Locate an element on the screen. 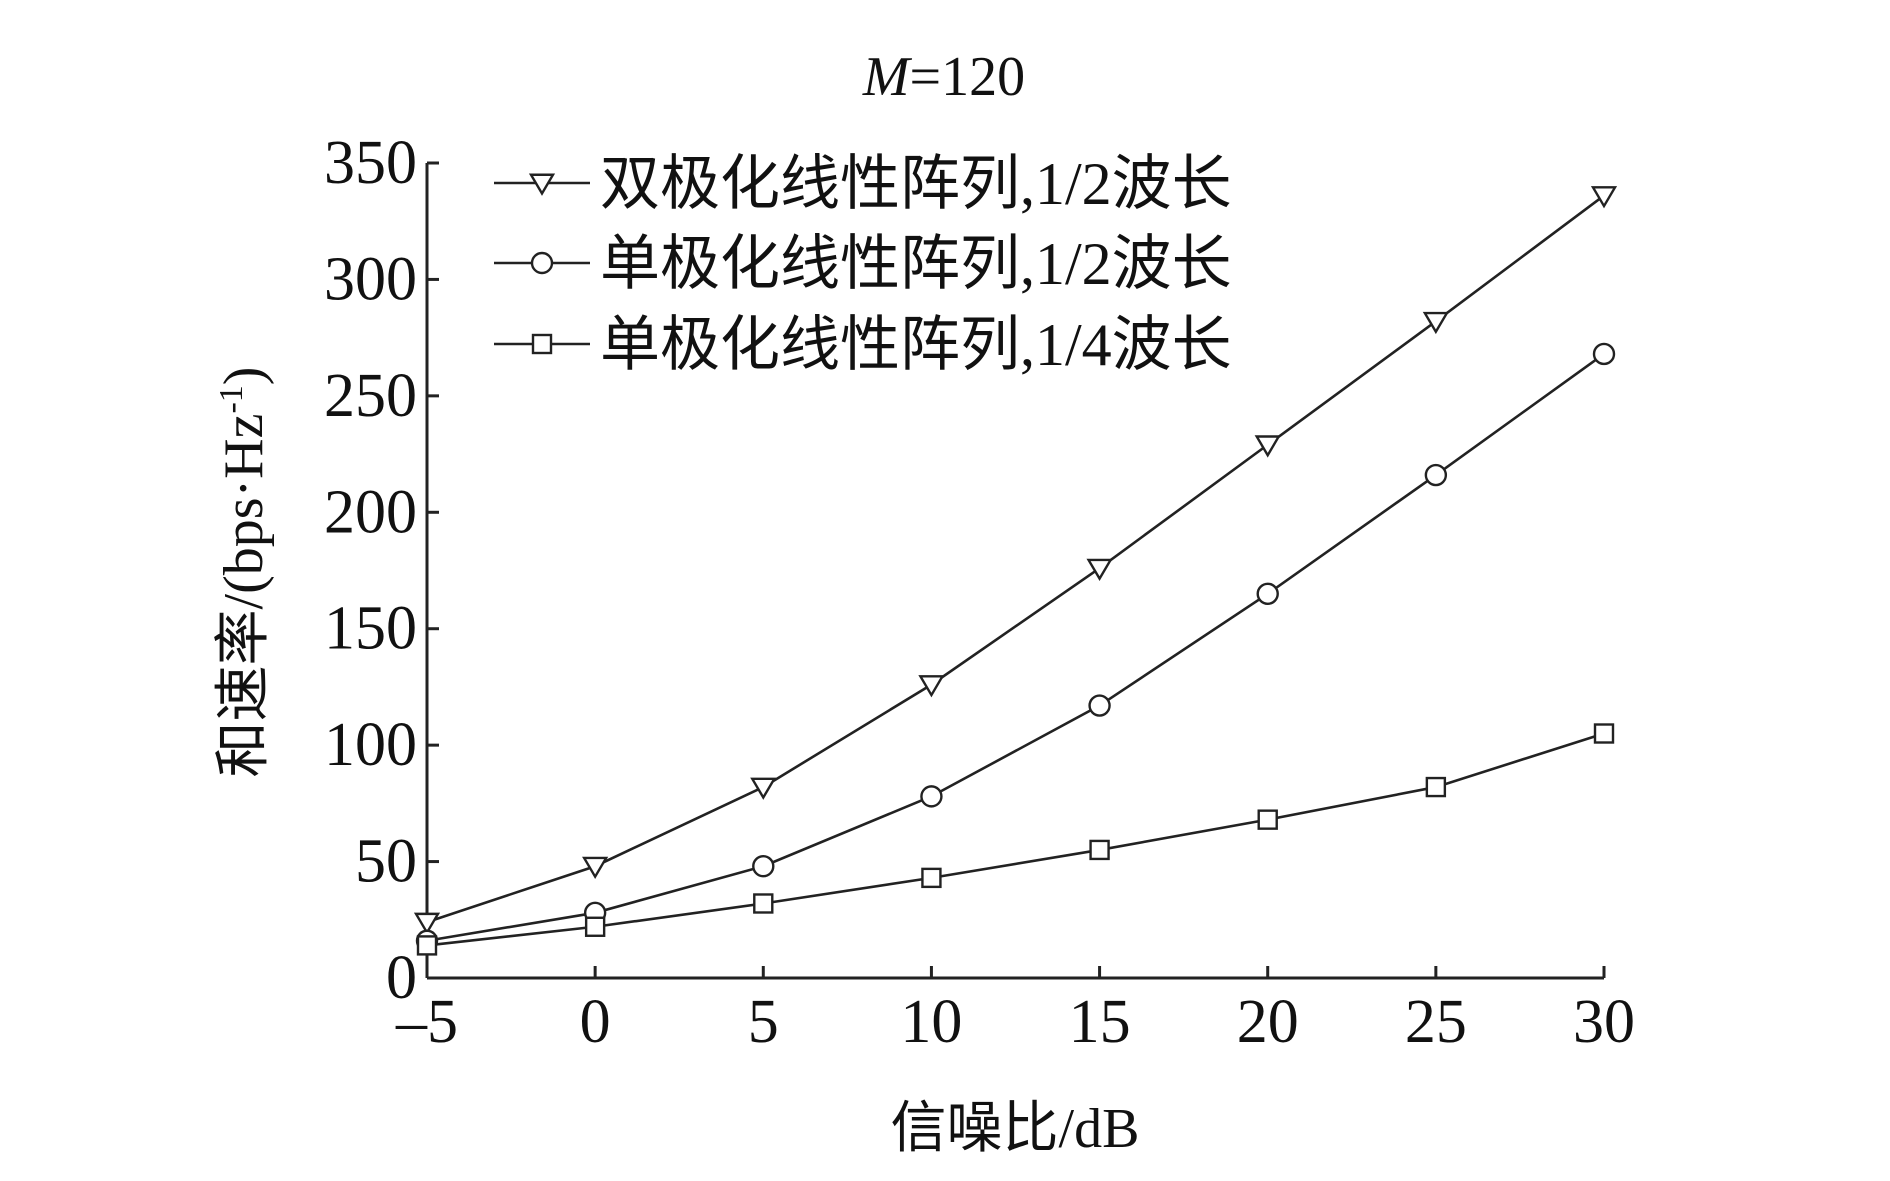 Image resolution: width=1890 pixels, height=1181 pixels. y-tick-label: 250 is located at coordinates (370, 396).